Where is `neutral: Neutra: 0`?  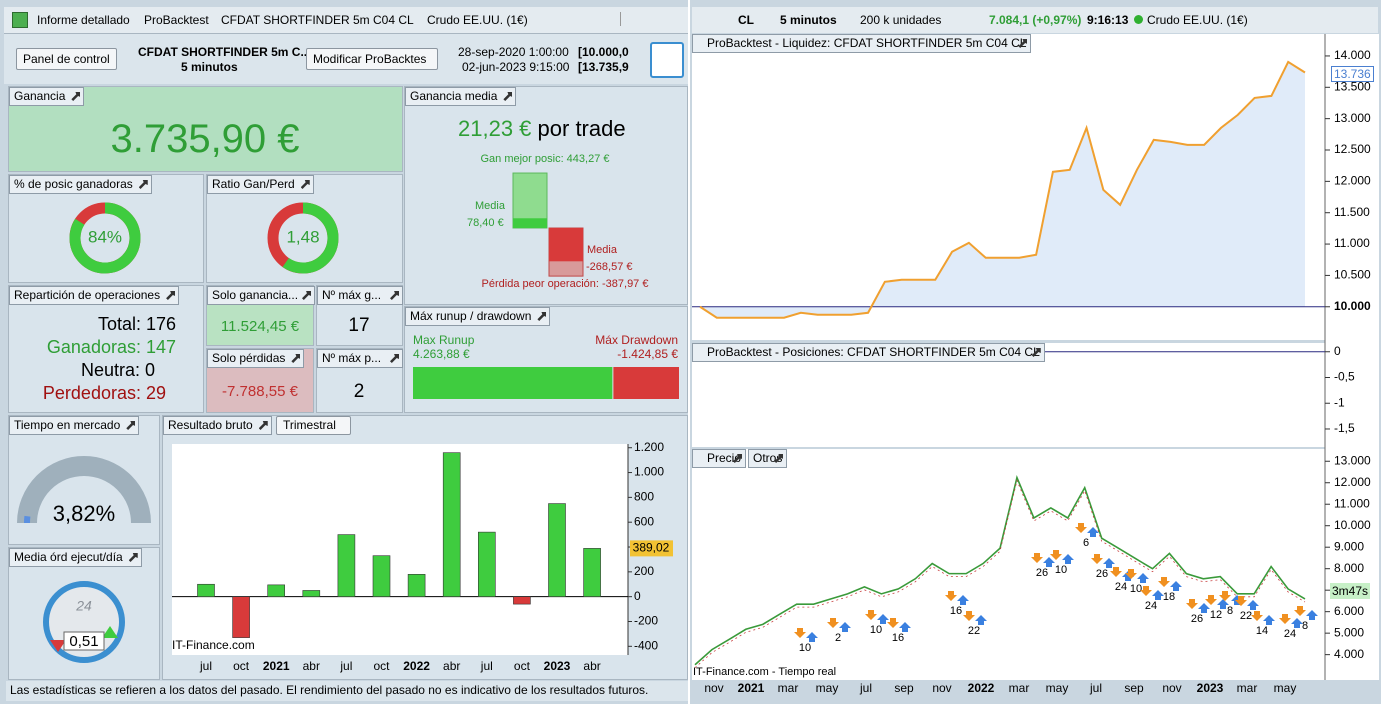
neutral: Neutra: 0 is located at coordinates (117, 370).